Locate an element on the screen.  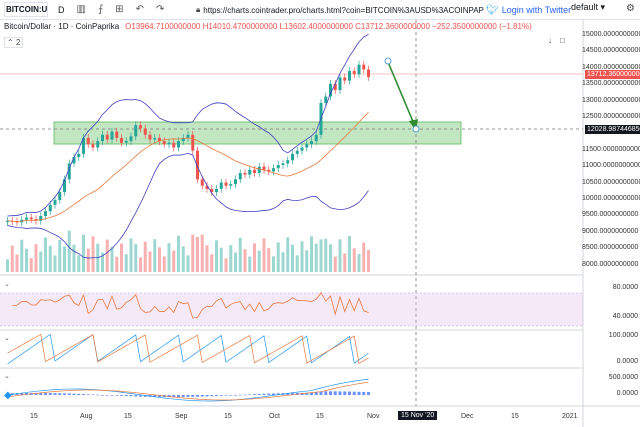
price-axis-label: 10500.0000000000 is located at coordinates (611, 182).